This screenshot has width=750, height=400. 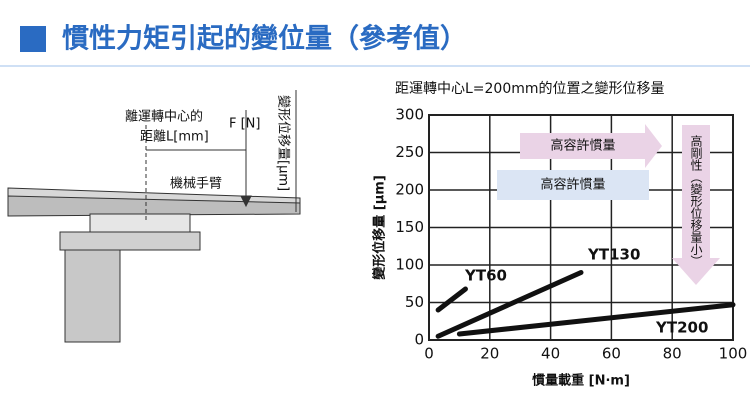 What do you see at coordinates (380, 227) in the screenshot?
I see `y-axis-label: 變形位移量 [μm]` at bounding box center [380, 227].